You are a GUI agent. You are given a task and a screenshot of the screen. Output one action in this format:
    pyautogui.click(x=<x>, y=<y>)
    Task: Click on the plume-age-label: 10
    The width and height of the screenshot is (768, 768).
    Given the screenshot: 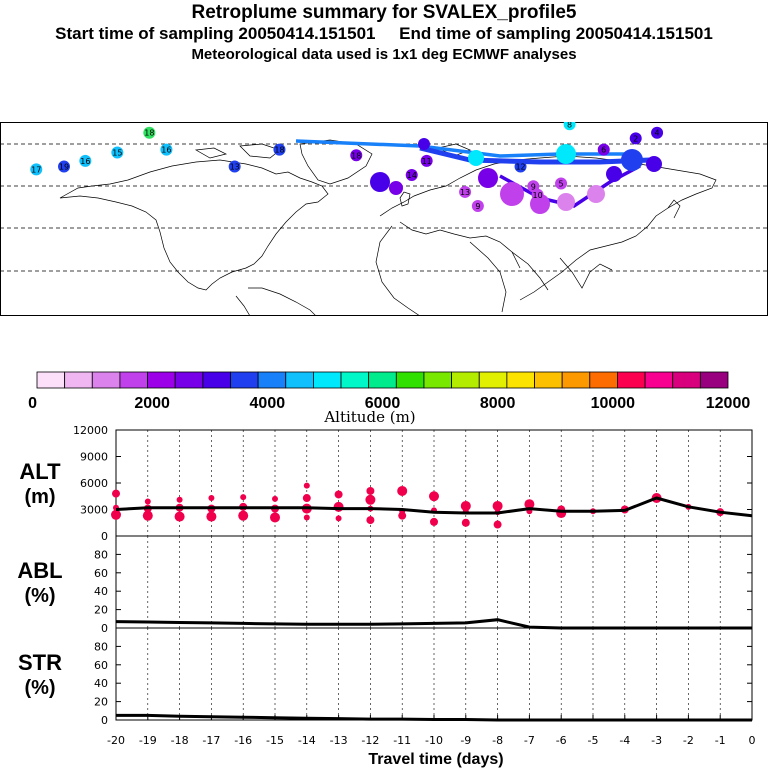 What is the action you would take?
    pyautogui.click(x=538, y=195)
    